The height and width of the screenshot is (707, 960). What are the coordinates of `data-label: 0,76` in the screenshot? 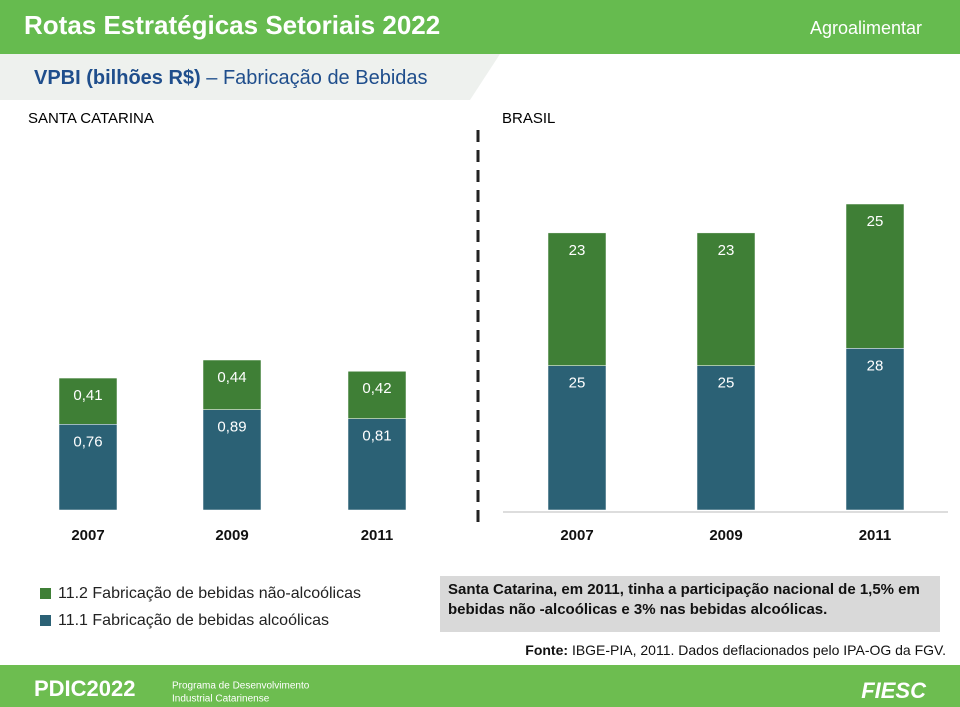 It's located at (87, 441).